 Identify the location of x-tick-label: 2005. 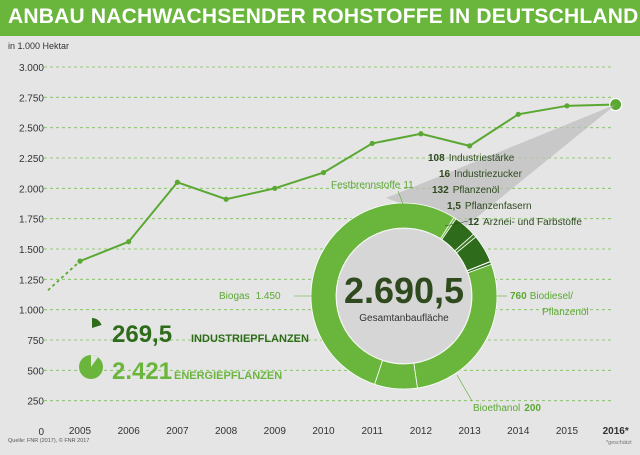
(80, 431).